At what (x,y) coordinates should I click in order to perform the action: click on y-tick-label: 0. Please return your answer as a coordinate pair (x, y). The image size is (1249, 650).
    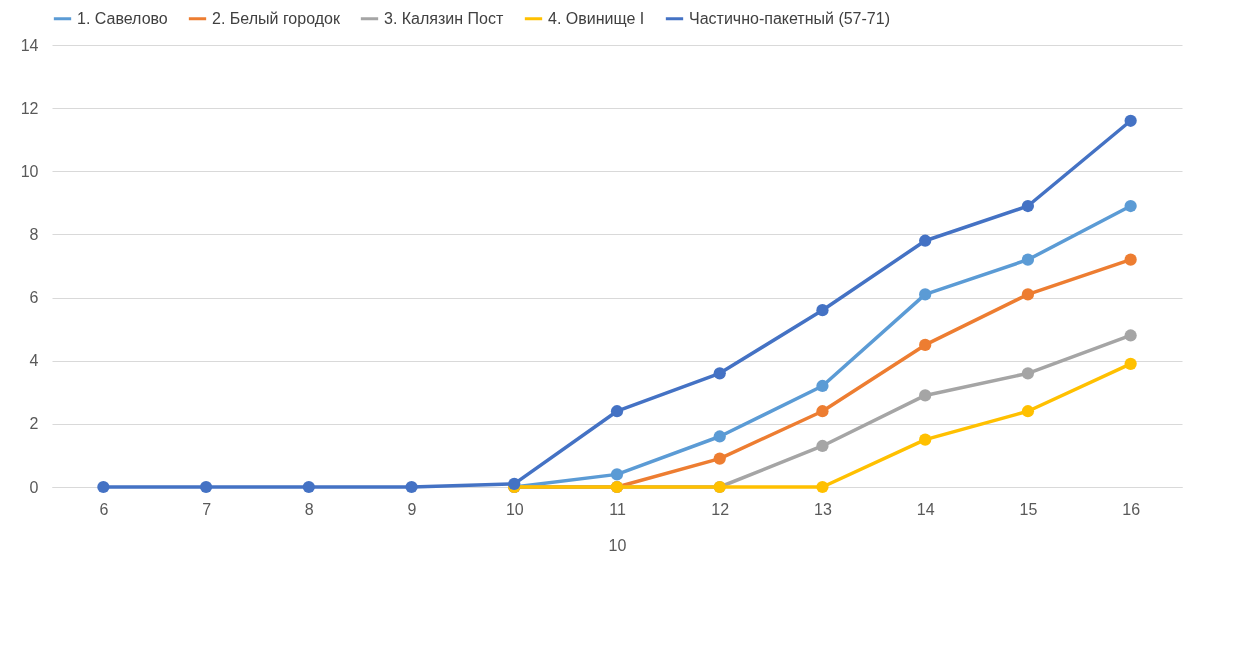
    Looking at the image, I should click on (34, 487).